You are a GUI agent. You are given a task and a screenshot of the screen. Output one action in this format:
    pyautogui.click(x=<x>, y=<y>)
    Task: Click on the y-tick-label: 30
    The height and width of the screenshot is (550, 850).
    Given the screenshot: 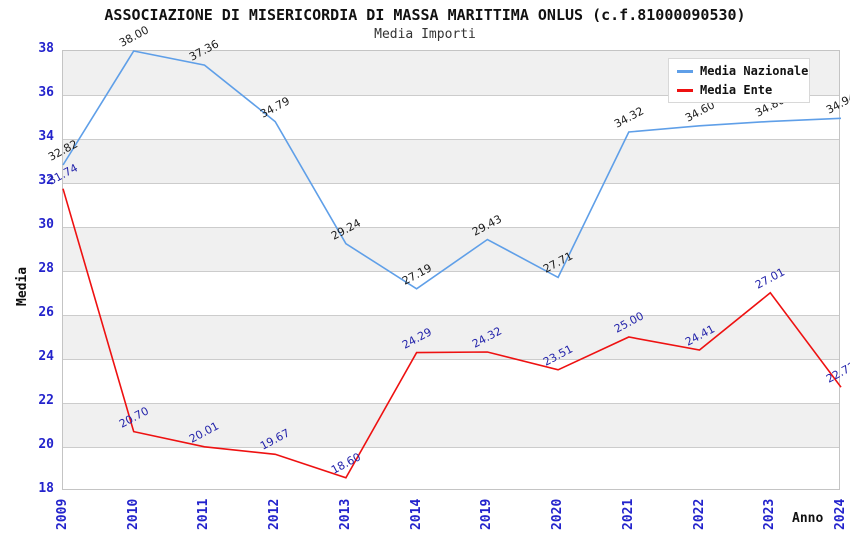 What is the action you would take?
    pyautogui.click(x=46, y=224)
    